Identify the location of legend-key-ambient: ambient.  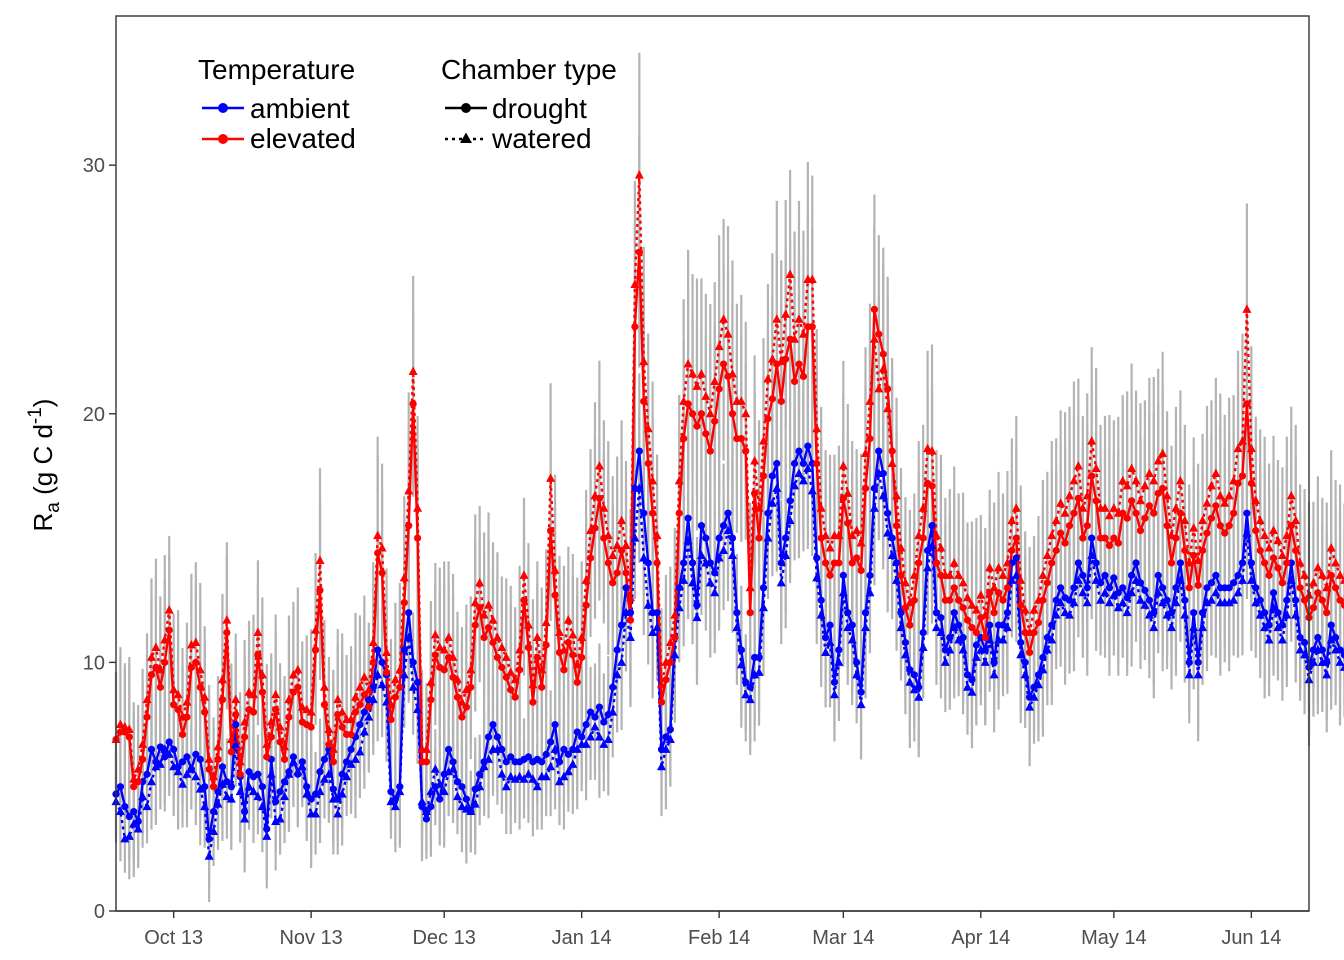
(276, 108).